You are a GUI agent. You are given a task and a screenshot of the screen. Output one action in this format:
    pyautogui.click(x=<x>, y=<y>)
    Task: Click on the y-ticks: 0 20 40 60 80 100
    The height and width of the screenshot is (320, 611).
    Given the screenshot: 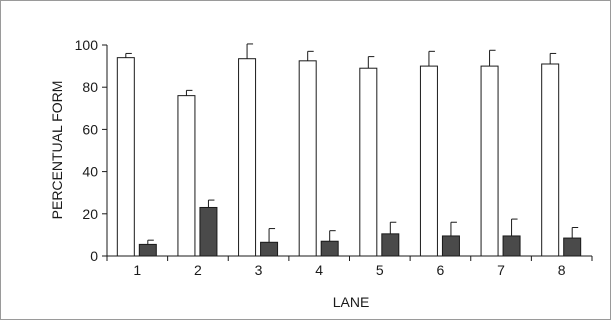 What is the action you would take?
    pyautogui.click(x=91, y=150)
    